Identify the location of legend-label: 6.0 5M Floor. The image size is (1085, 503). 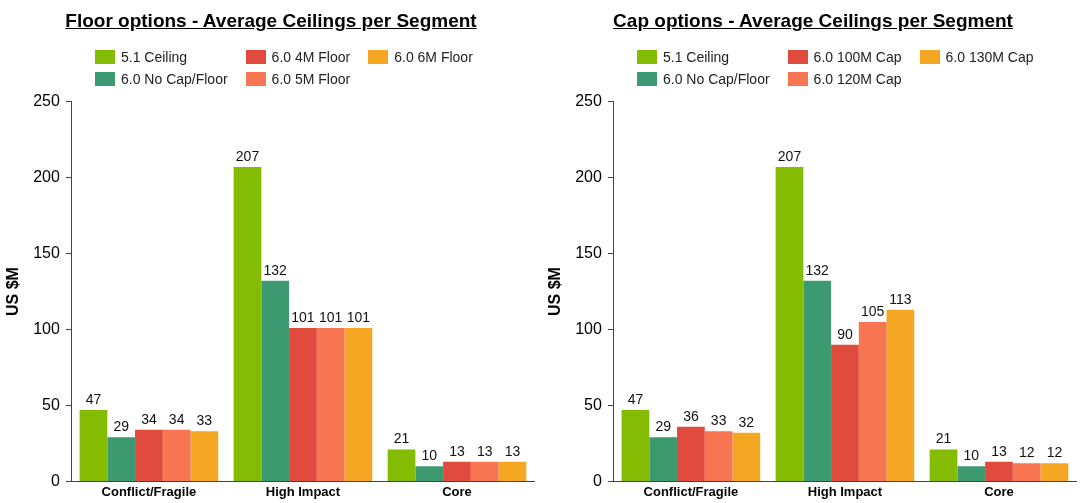
(310, 79).